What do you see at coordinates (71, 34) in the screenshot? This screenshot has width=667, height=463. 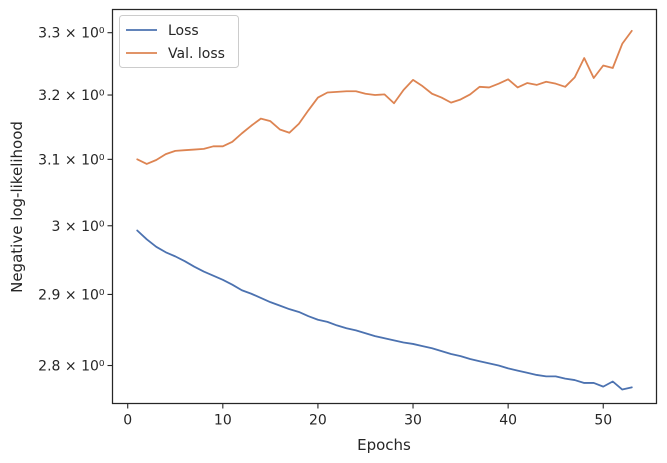 I see `y-tick-label: 3.3 × 10⁰` at bounding box center [71, 34].